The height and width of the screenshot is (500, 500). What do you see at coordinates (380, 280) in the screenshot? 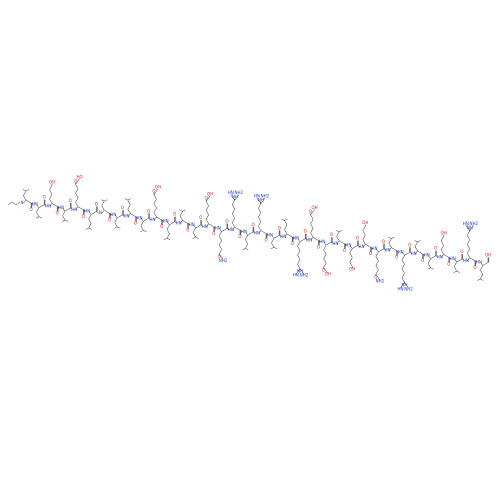
I see `atom-label: NH2` at bounding box center [380, 280].